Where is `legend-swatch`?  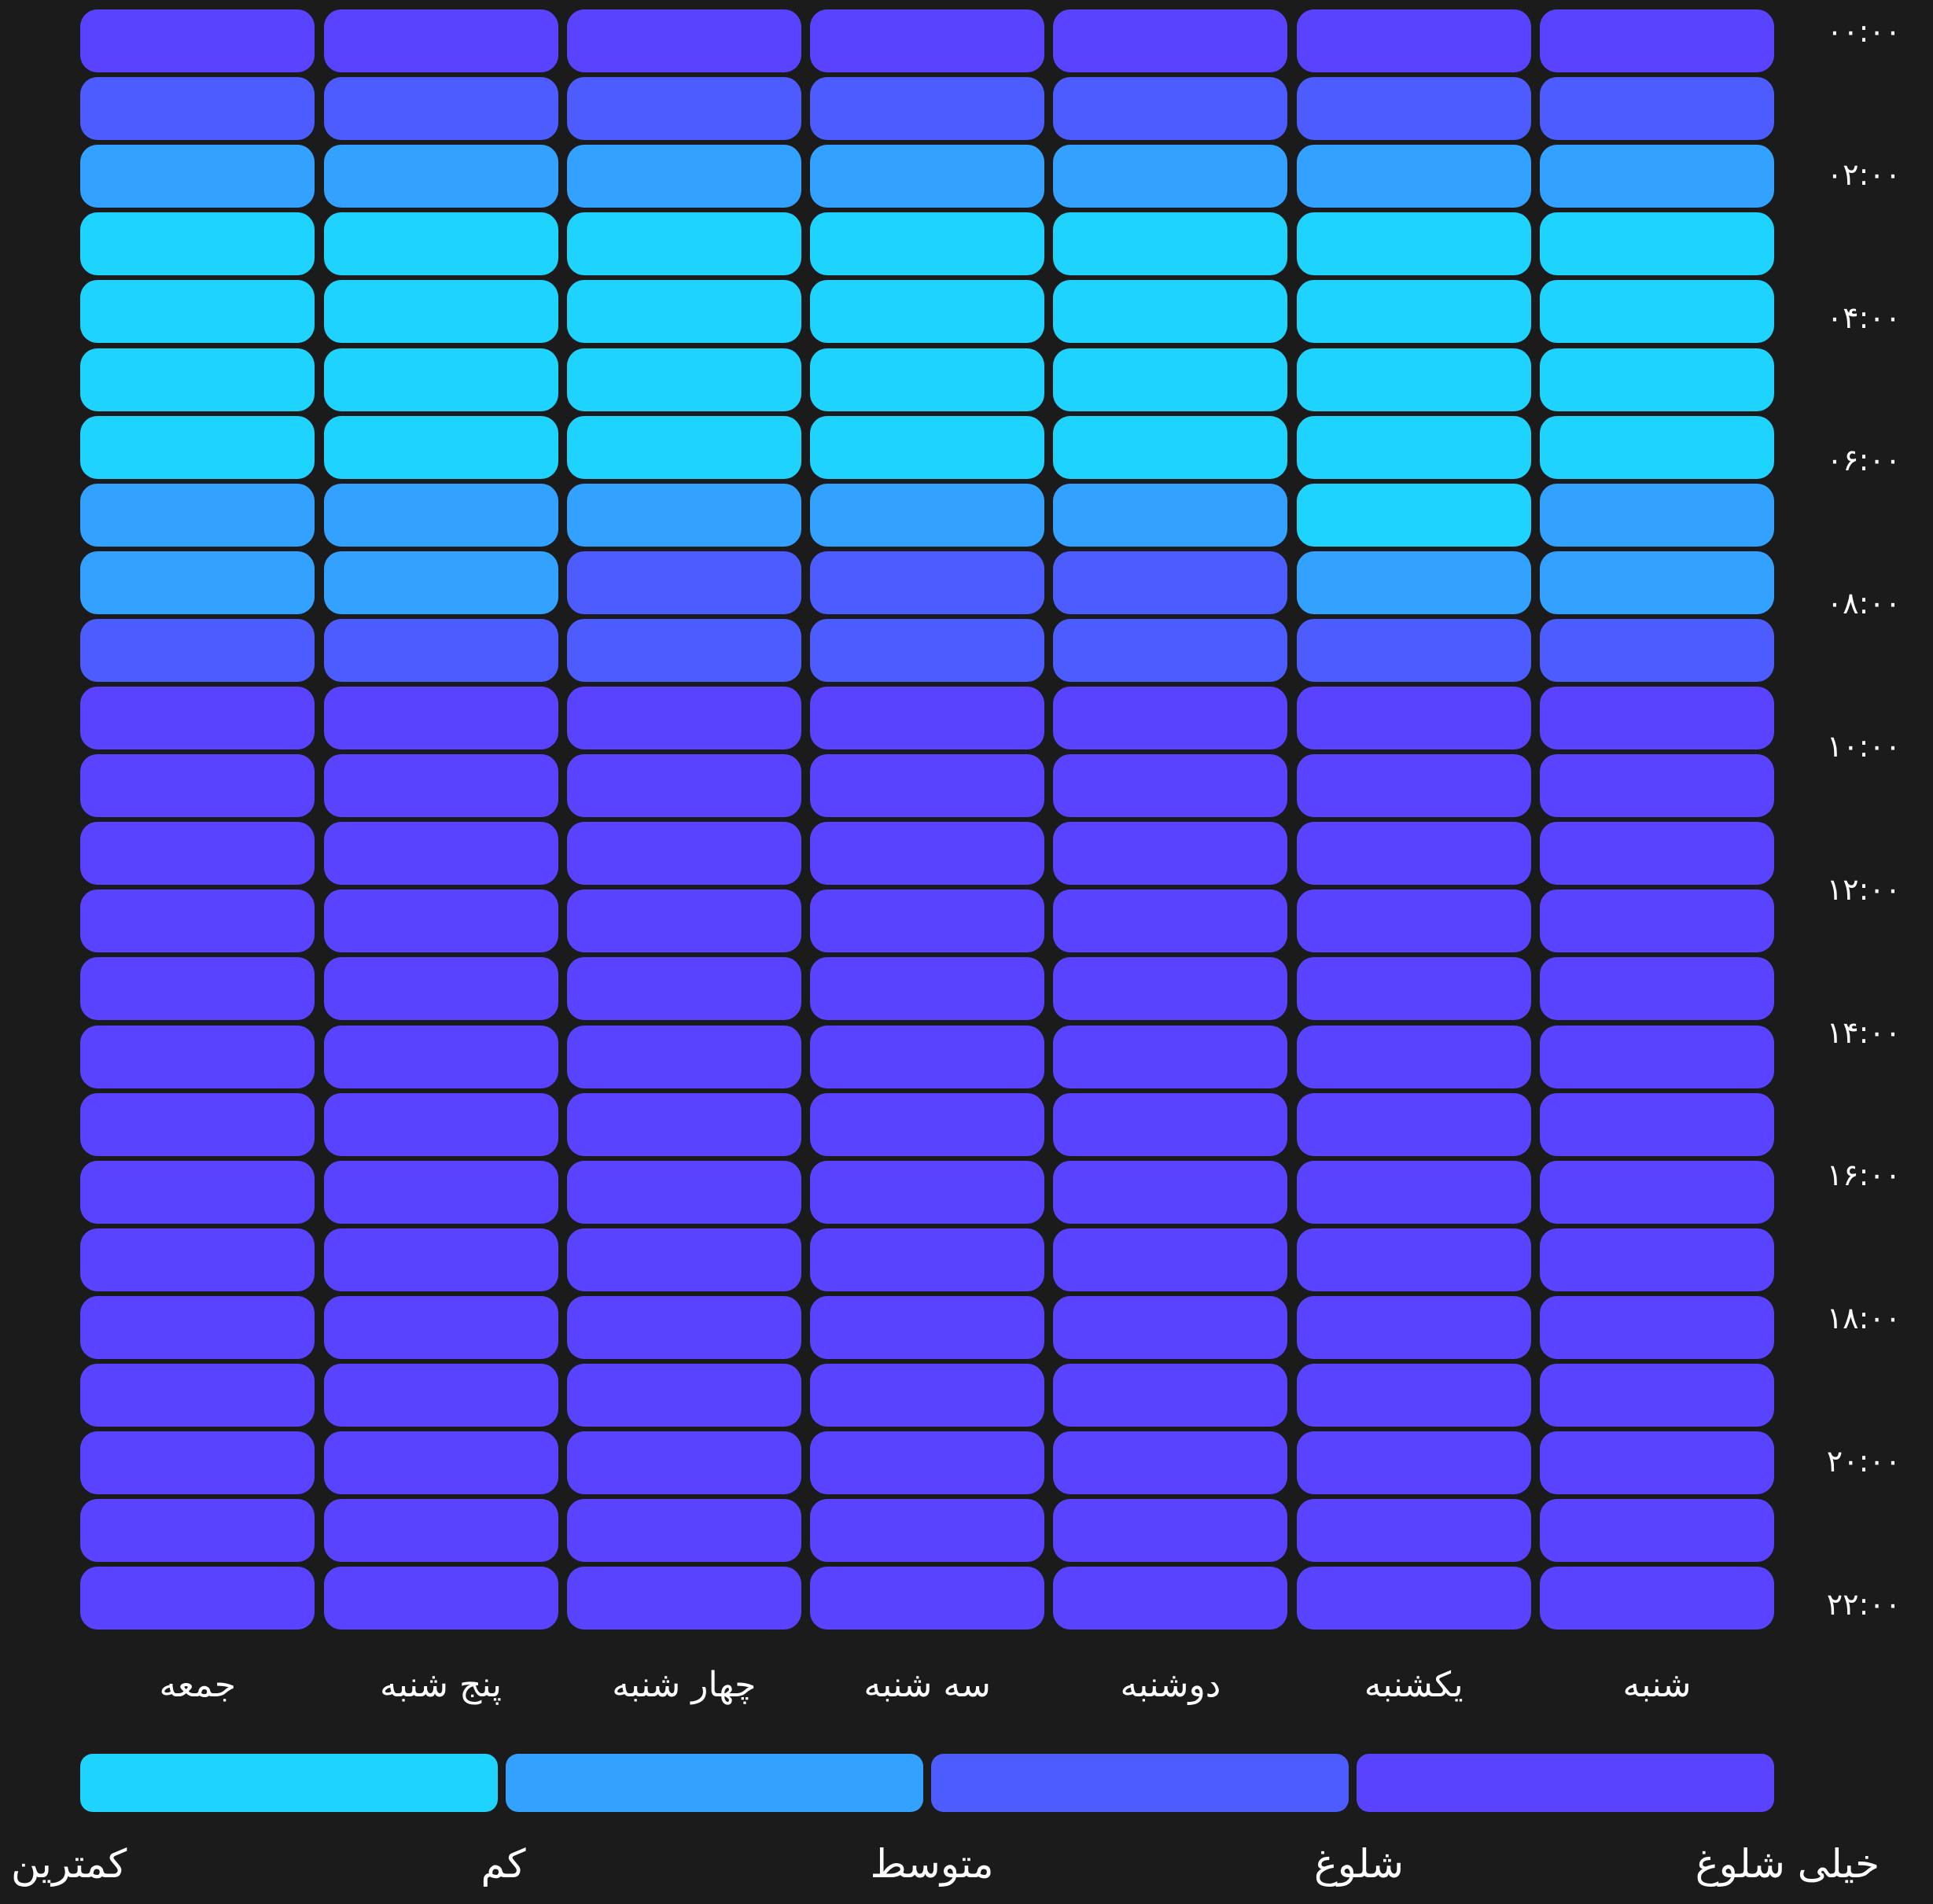 legend-swatch is located at coordinates (1140, 1783).